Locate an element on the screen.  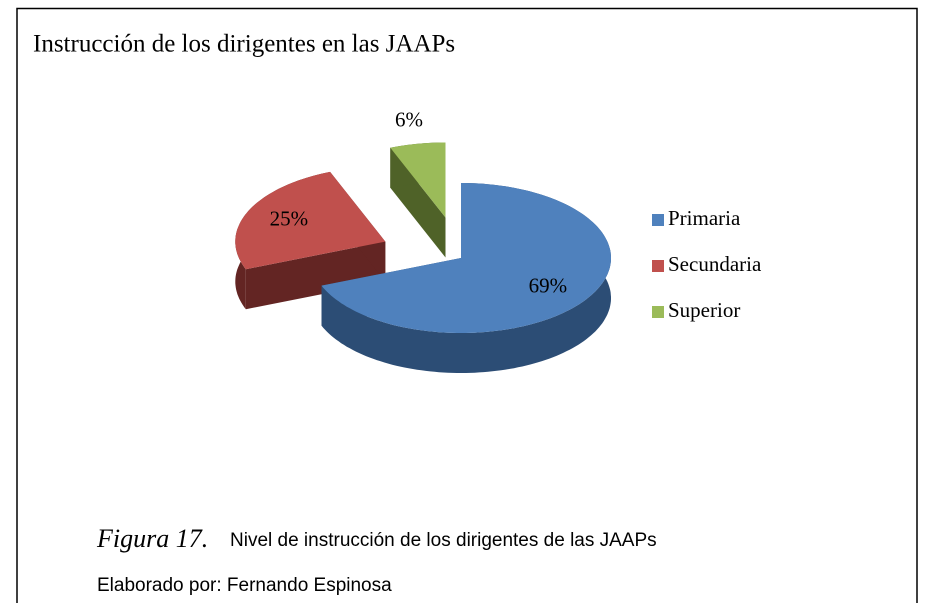
data-label: 25% is located at coordinates (289, 219).